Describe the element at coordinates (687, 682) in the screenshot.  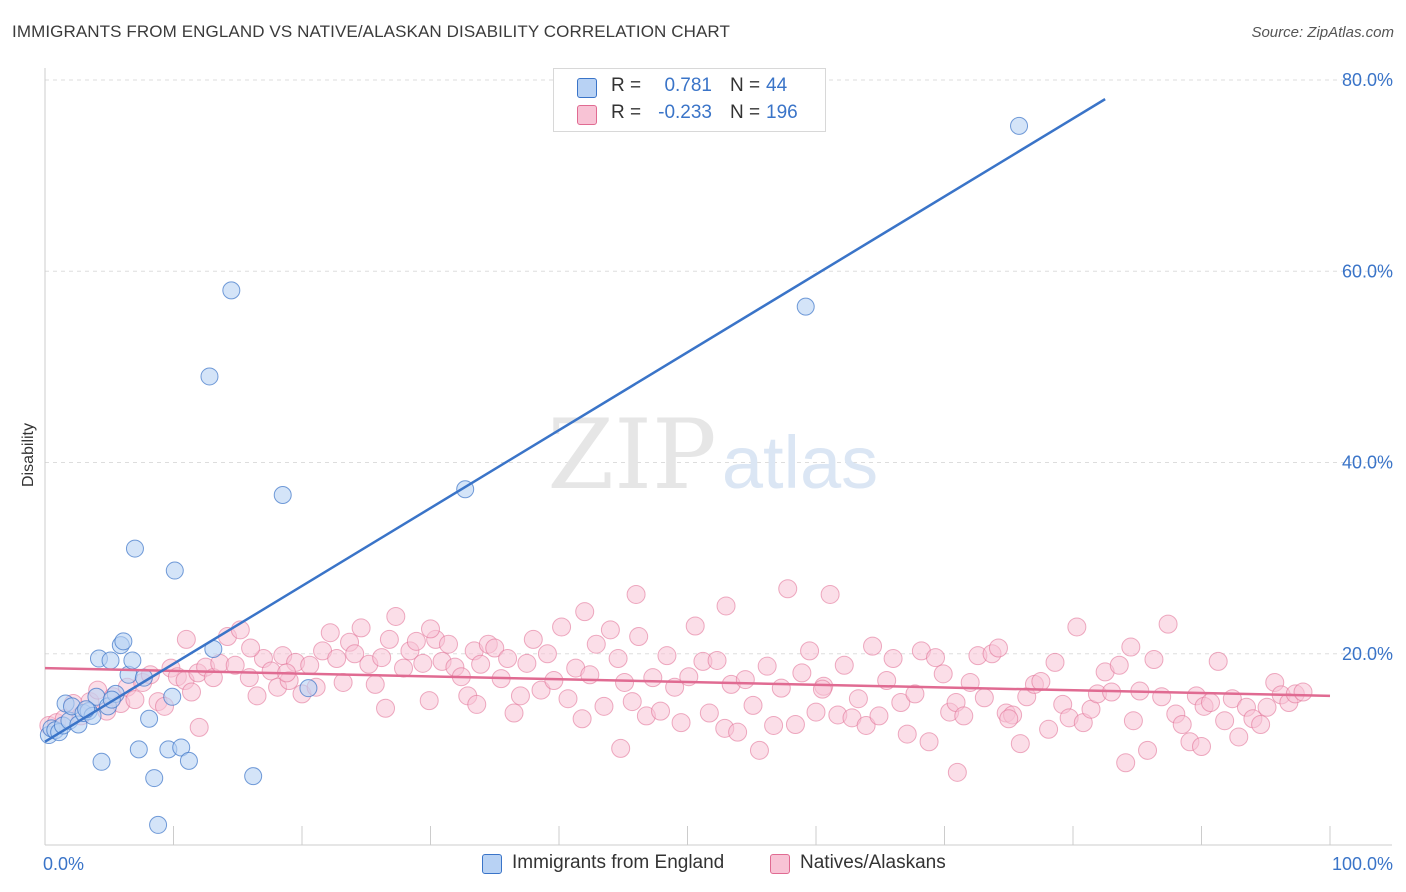
I see `natives-trend-line` at that location.